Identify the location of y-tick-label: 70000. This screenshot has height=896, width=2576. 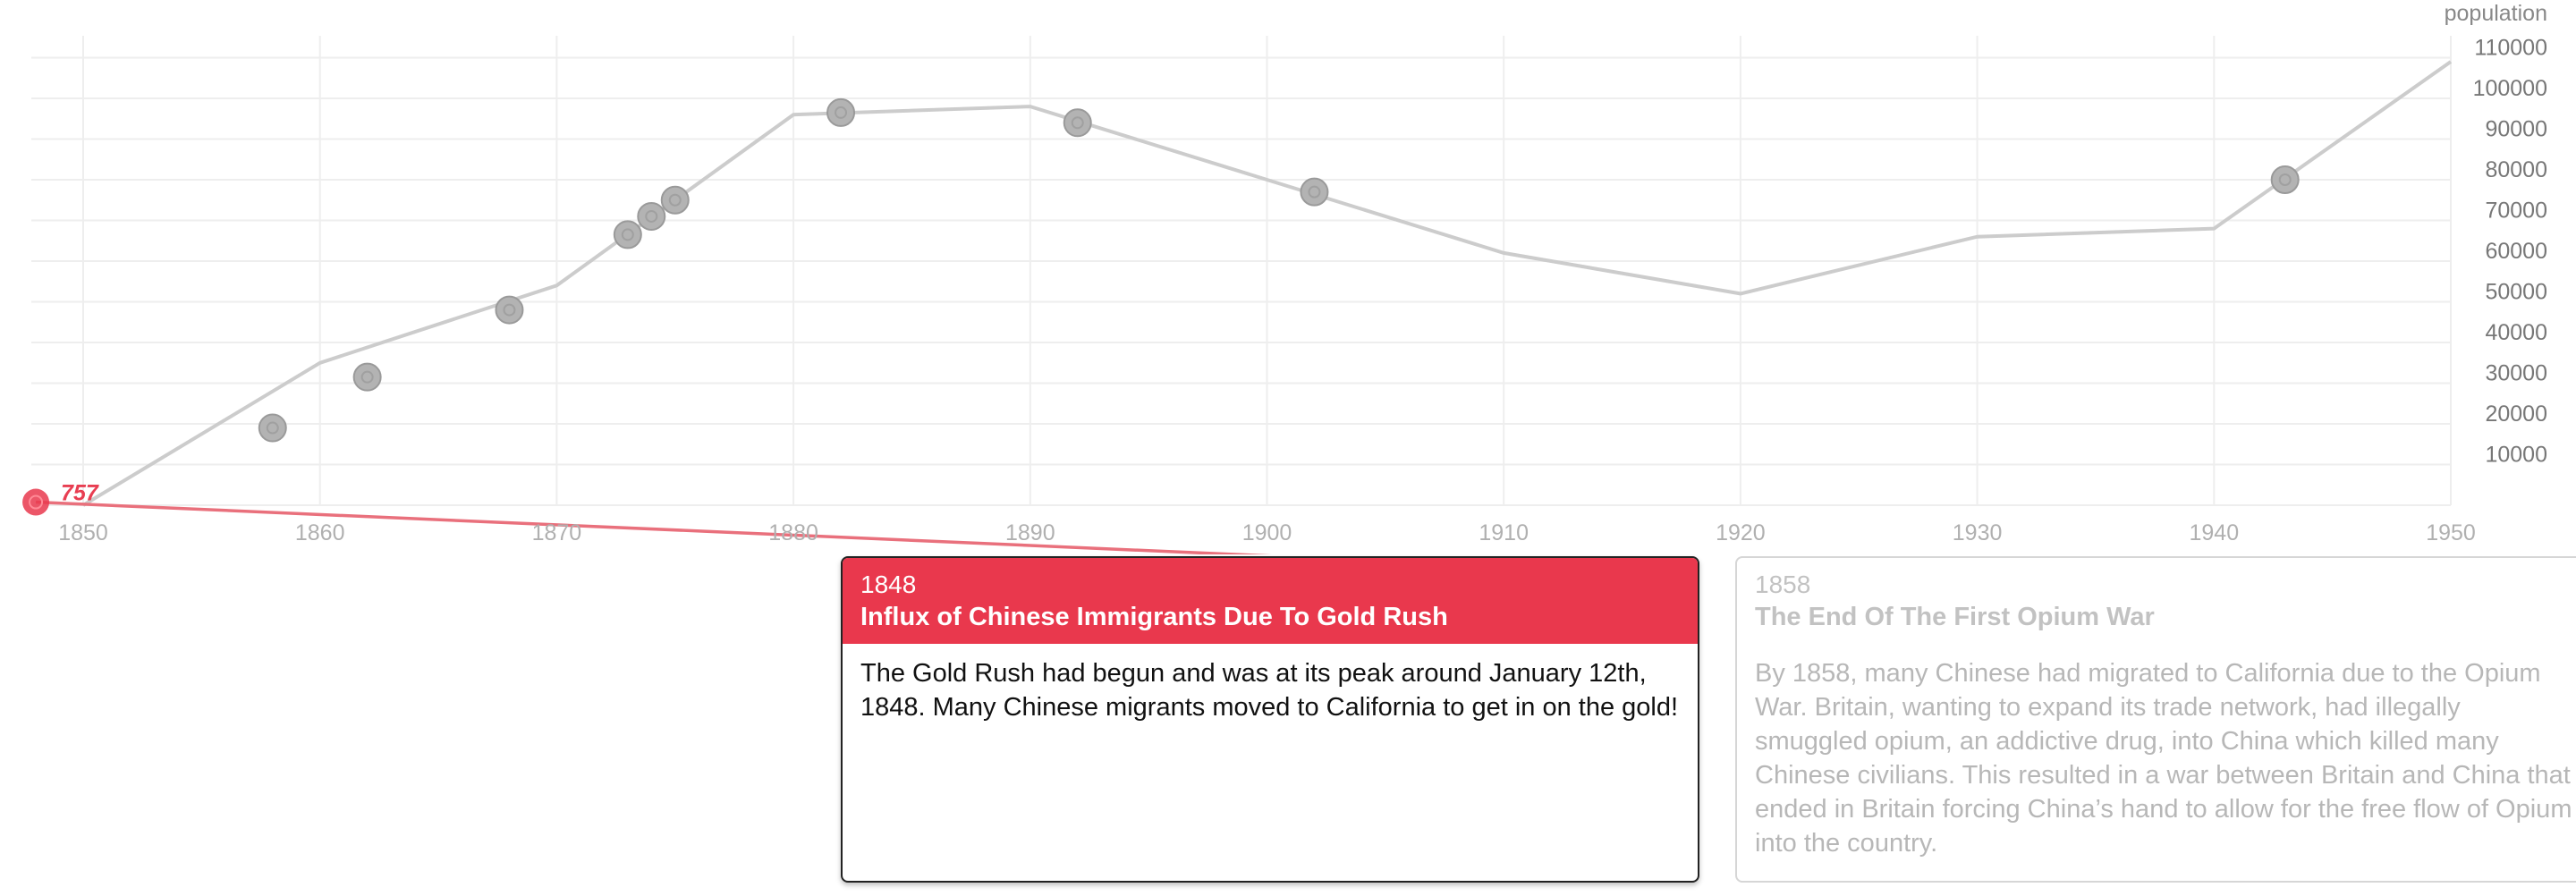
(2516, 211).